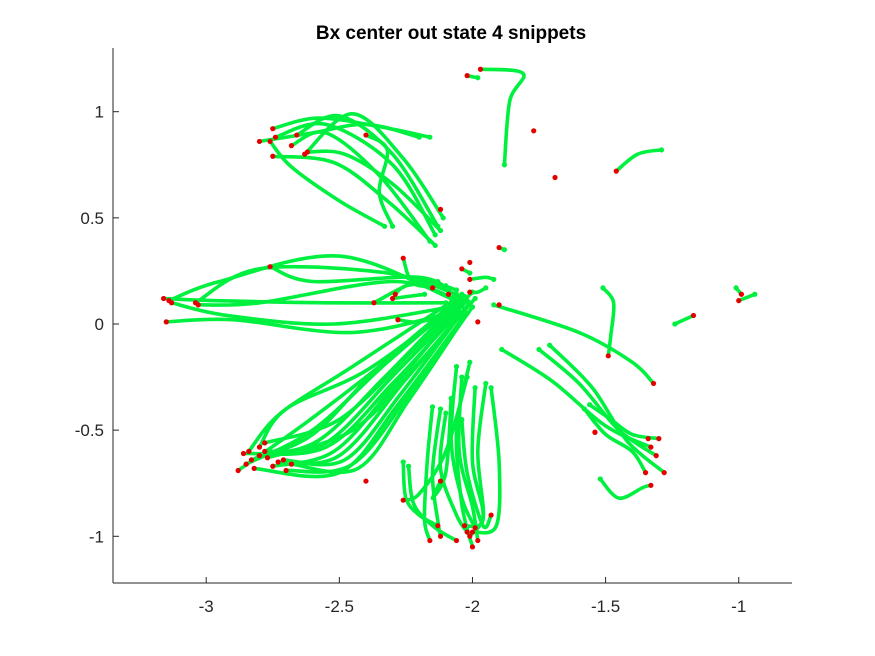 The width and height of the screenshot is (875, 656). What do you see at coordinates (89, 430) in the screenshot?
I see `y-tick-label: -0.5` at bounding box center [89, 430].